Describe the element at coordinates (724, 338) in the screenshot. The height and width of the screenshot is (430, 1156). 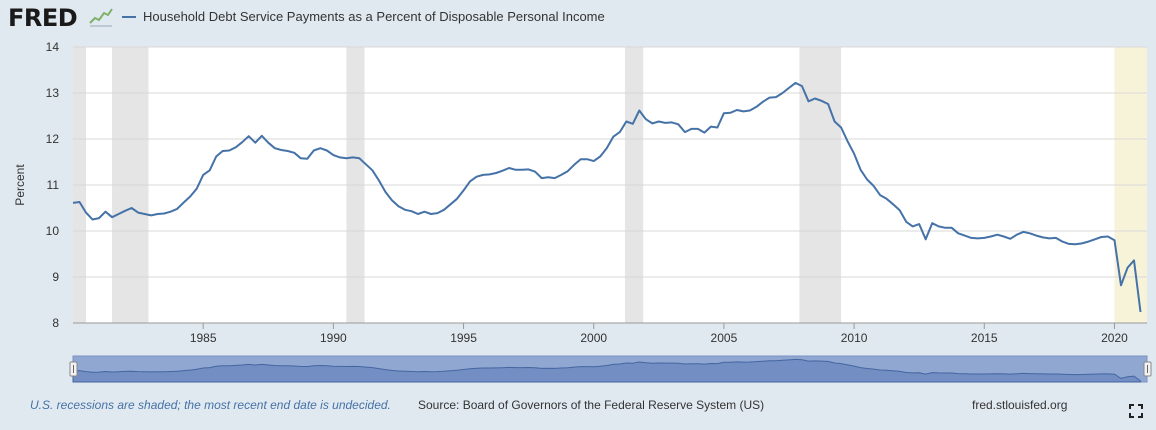
I see `x-tick-label: 2005` at that location.